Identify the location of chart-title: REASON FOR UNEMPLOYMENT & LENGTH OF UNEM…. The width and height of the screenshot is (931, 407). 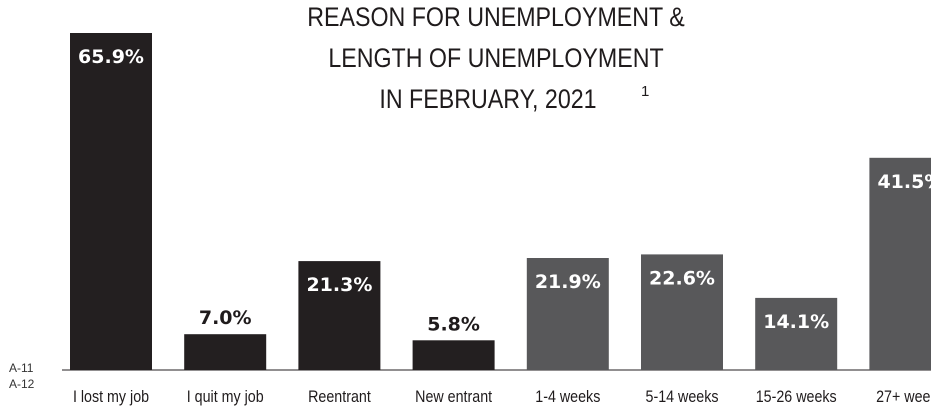
(496, 58).